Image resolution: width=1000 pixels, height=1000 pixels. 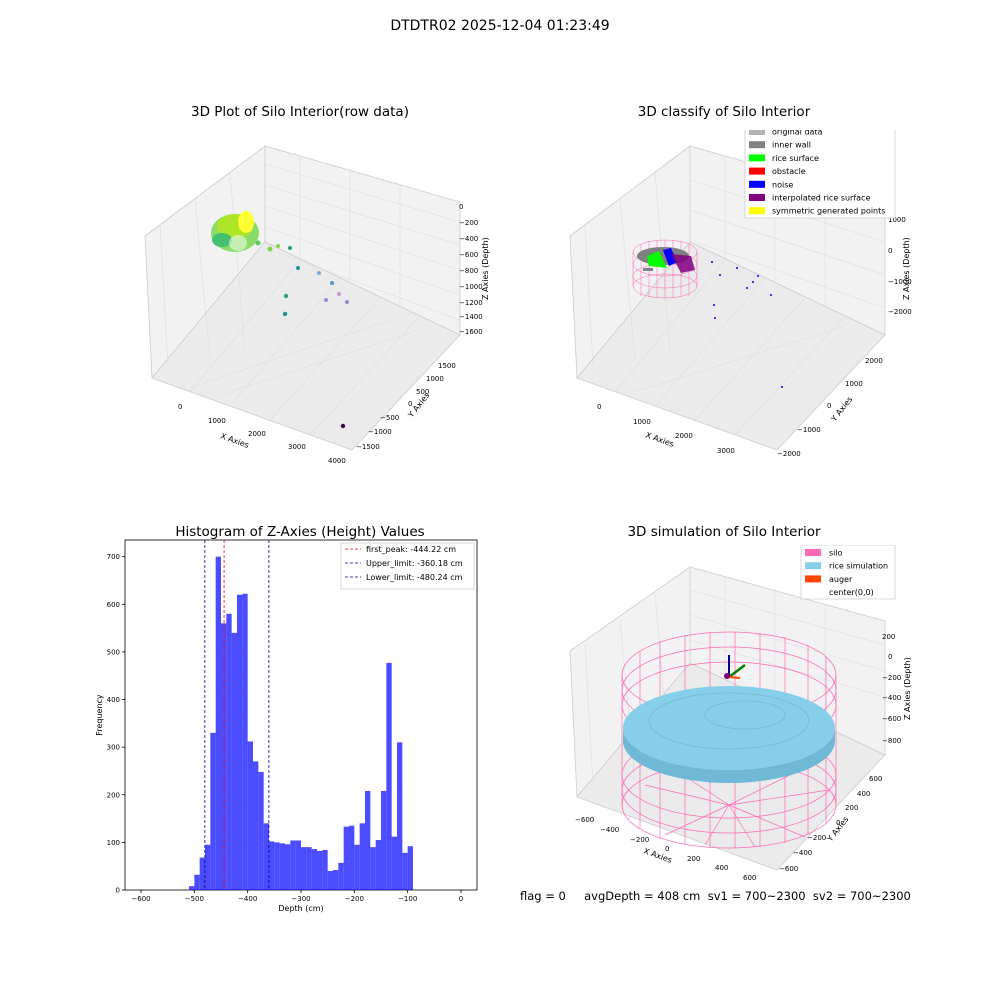 What do you see at coordinates (809, 430) in the screenshot?
I see `classify-y-tick: −1000` at bounding box center [809, 430].